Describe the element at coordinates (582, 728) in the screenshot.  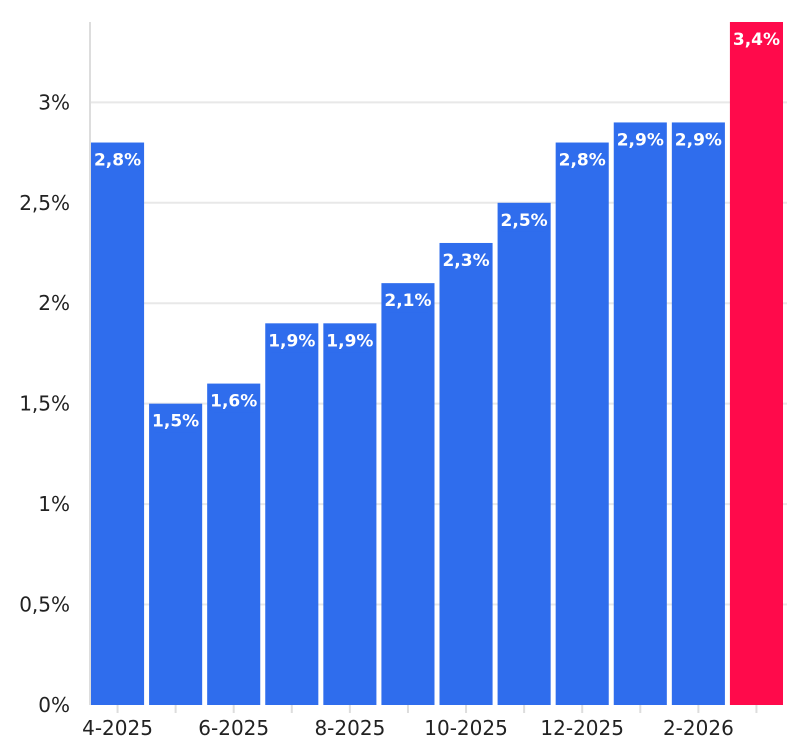
I see `x-tick-label: 12-2025` at that location.